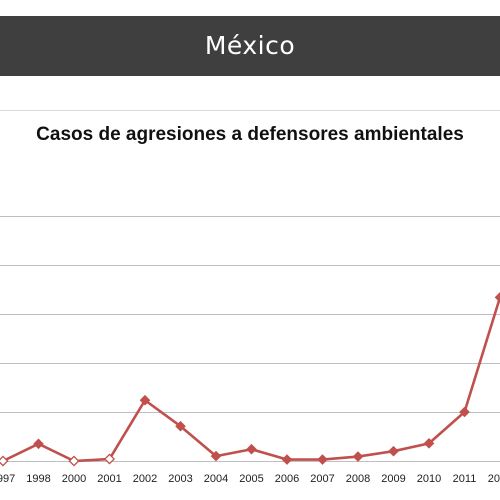  I want to click on country-header-bar: México, so click(250, 46).